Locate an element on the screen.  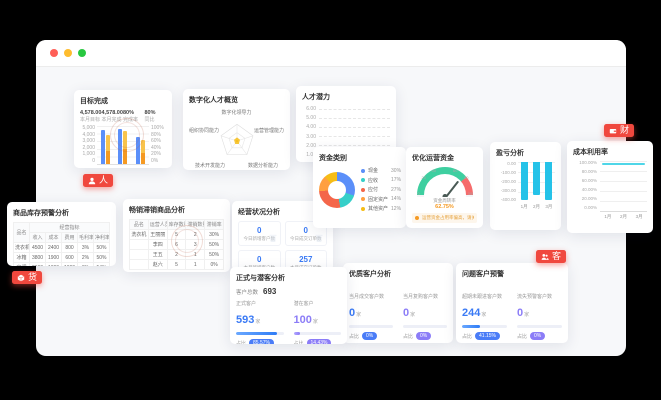
stat-value: 80% is located at coordinates (150, 113).